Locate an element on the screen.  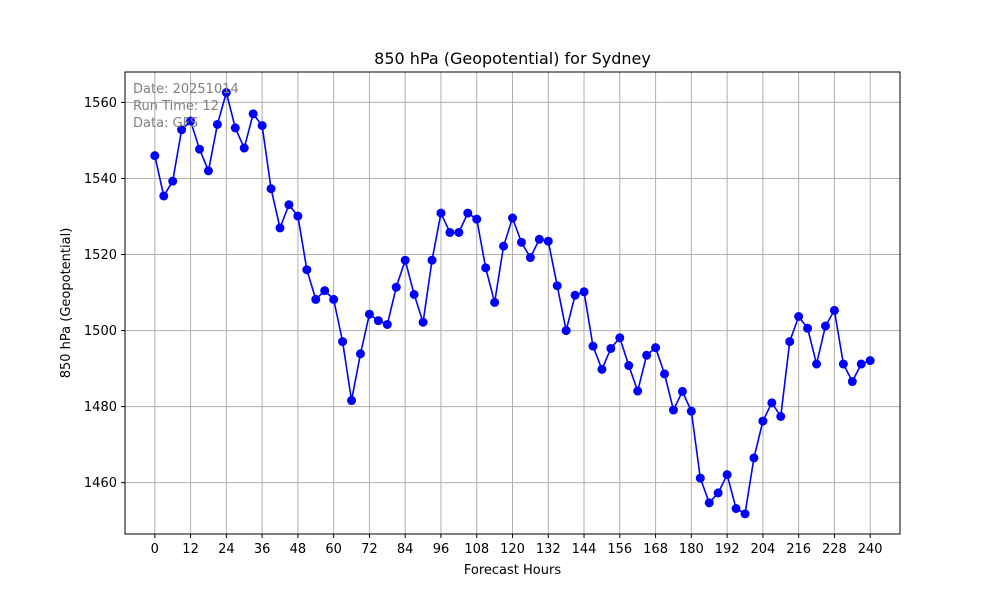
x-tick-label: 192 is located at coordinates (727, 549).